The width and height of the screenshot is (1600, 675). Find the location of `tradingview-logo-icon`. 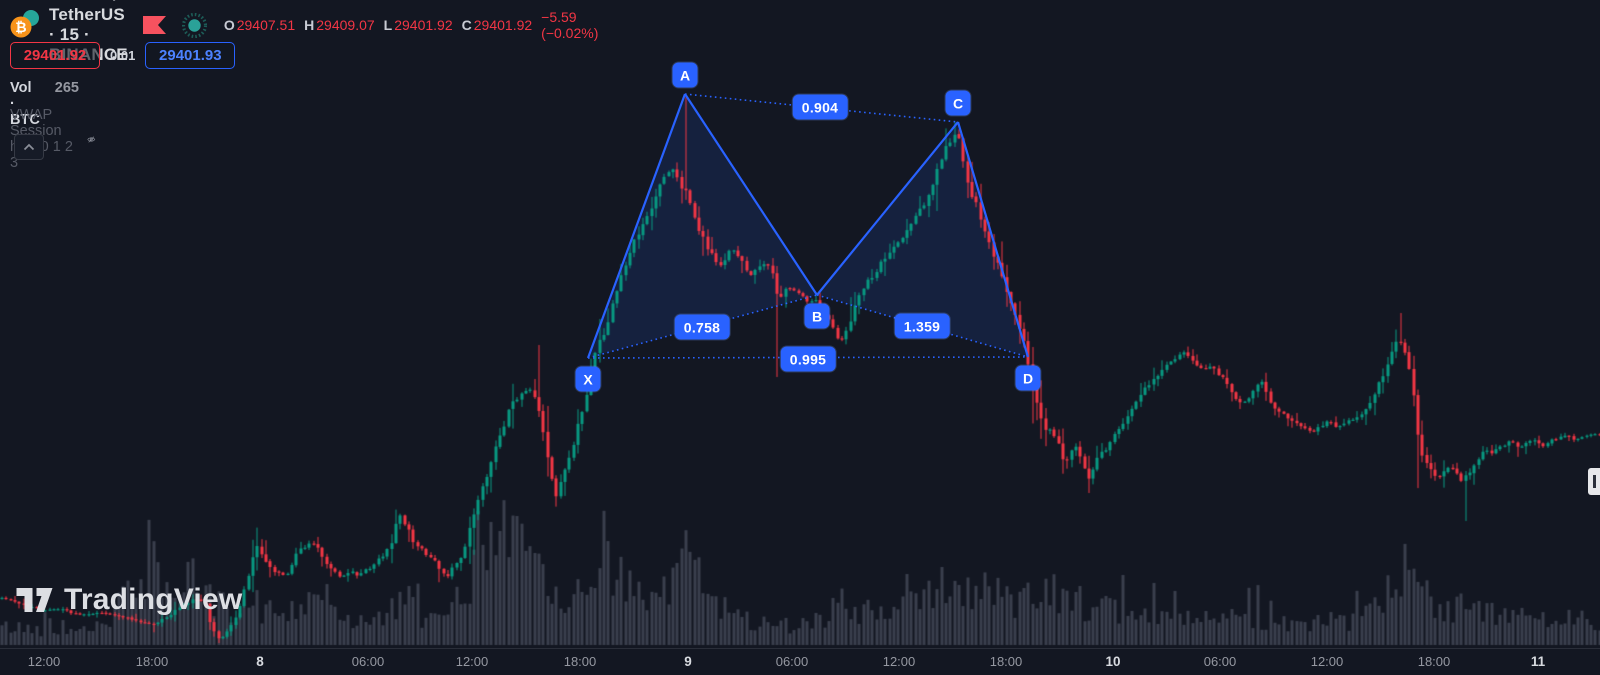

tradingview-logo-icon is located at coordinates (34, 600).